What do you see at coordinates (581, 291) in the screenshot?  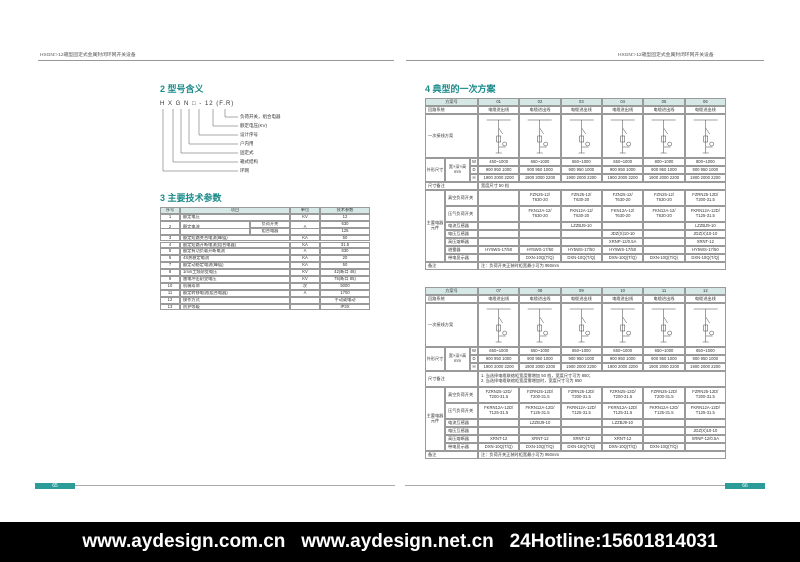 I see `table-header: 09` at bounding box center [581, 291].